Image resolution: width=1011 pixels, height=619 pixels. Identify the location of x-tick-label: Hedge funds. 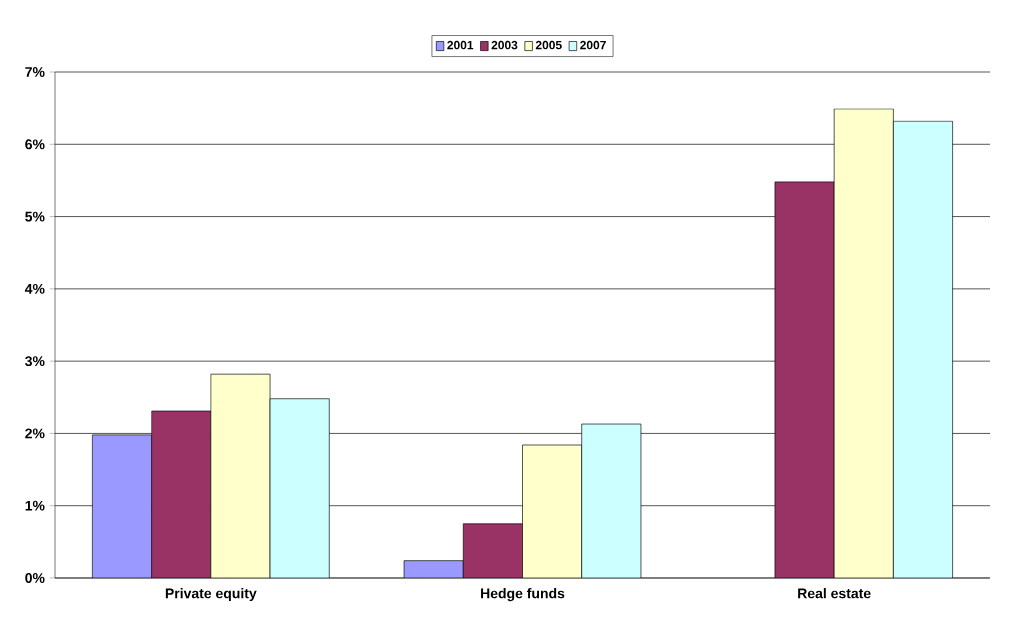
(523, 595).